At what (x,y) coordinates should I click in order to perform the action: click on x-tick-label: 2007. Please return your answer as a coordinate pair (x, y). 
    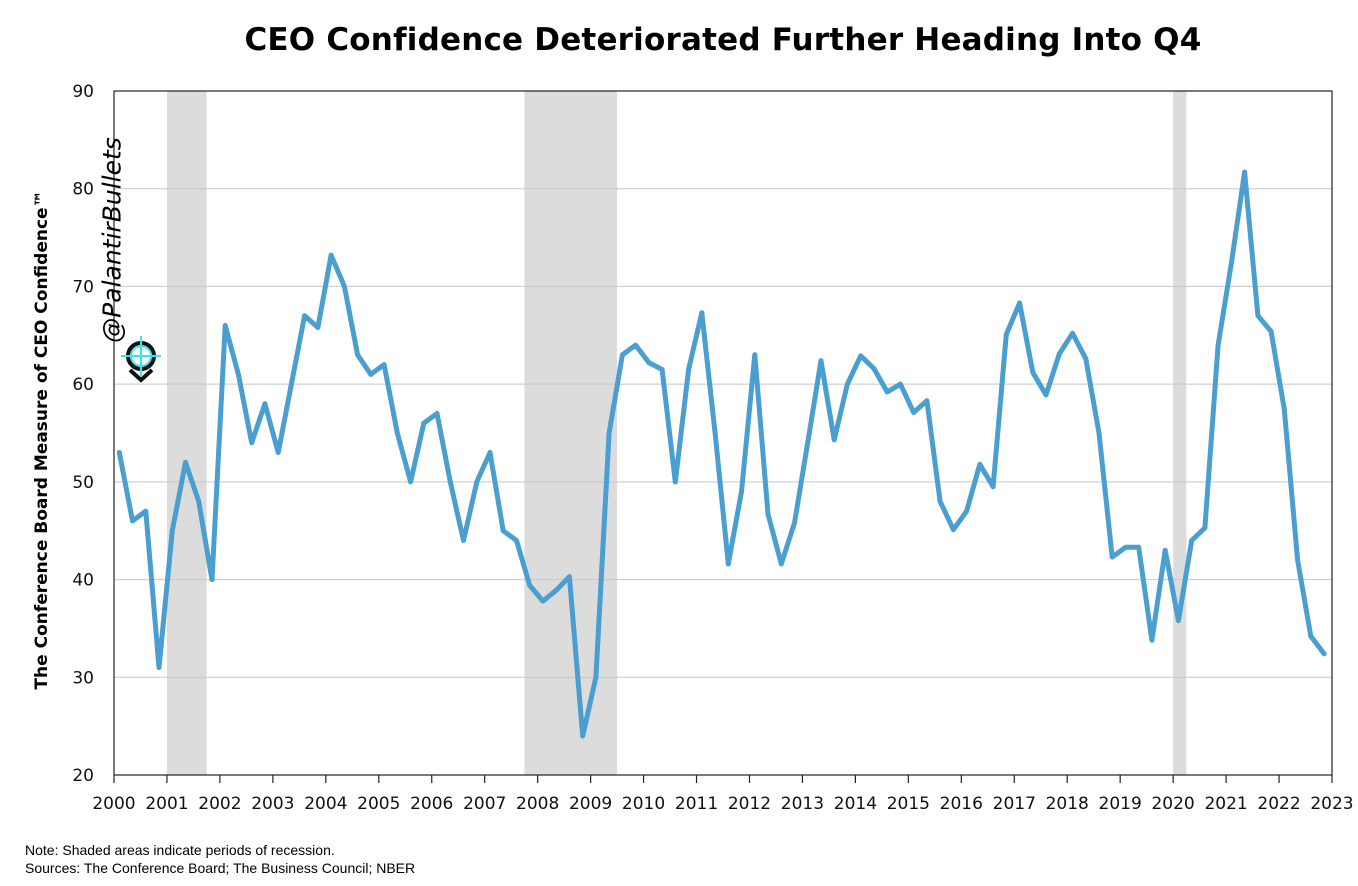
    Looking at the image, I should click on (484, 804).